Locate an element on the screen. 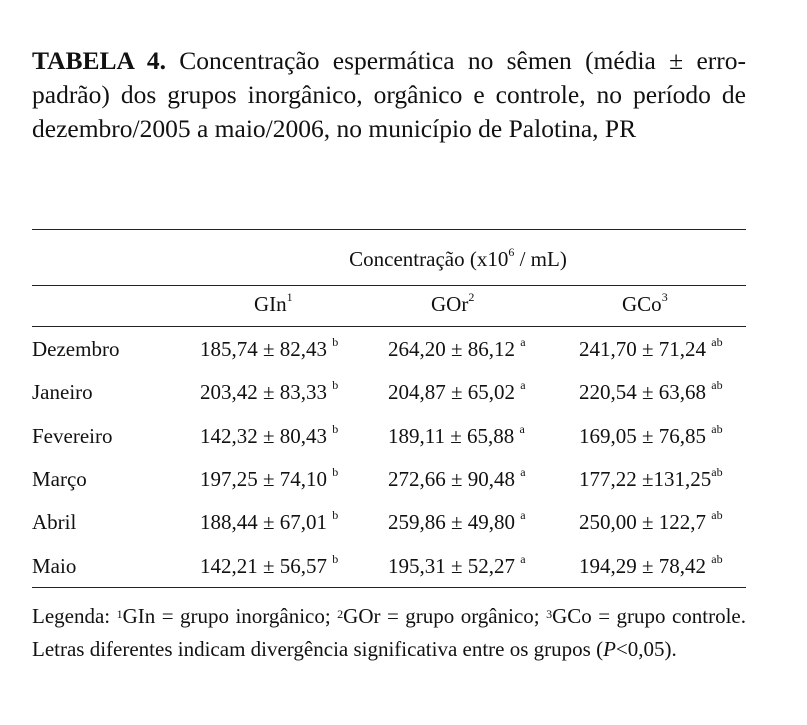  bottom-rule is located at coordinates (389, 587).